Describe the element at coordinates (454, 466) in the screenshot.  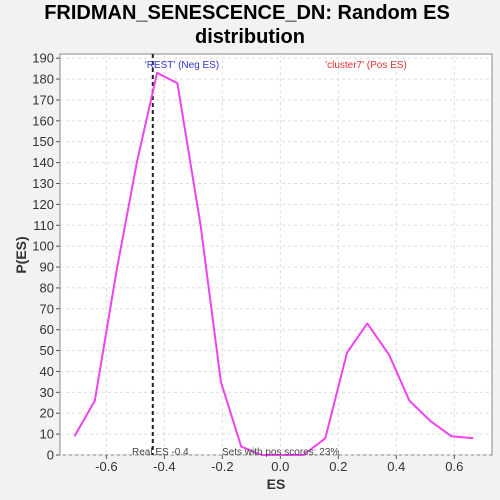
I see `x-tick-label: 0.6` at that location.